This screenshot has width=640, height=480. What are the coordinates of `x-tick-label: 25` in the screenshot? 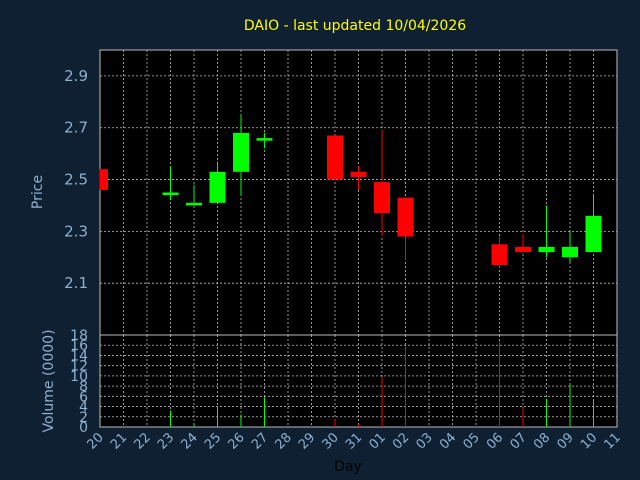 It's located at (213, 441).